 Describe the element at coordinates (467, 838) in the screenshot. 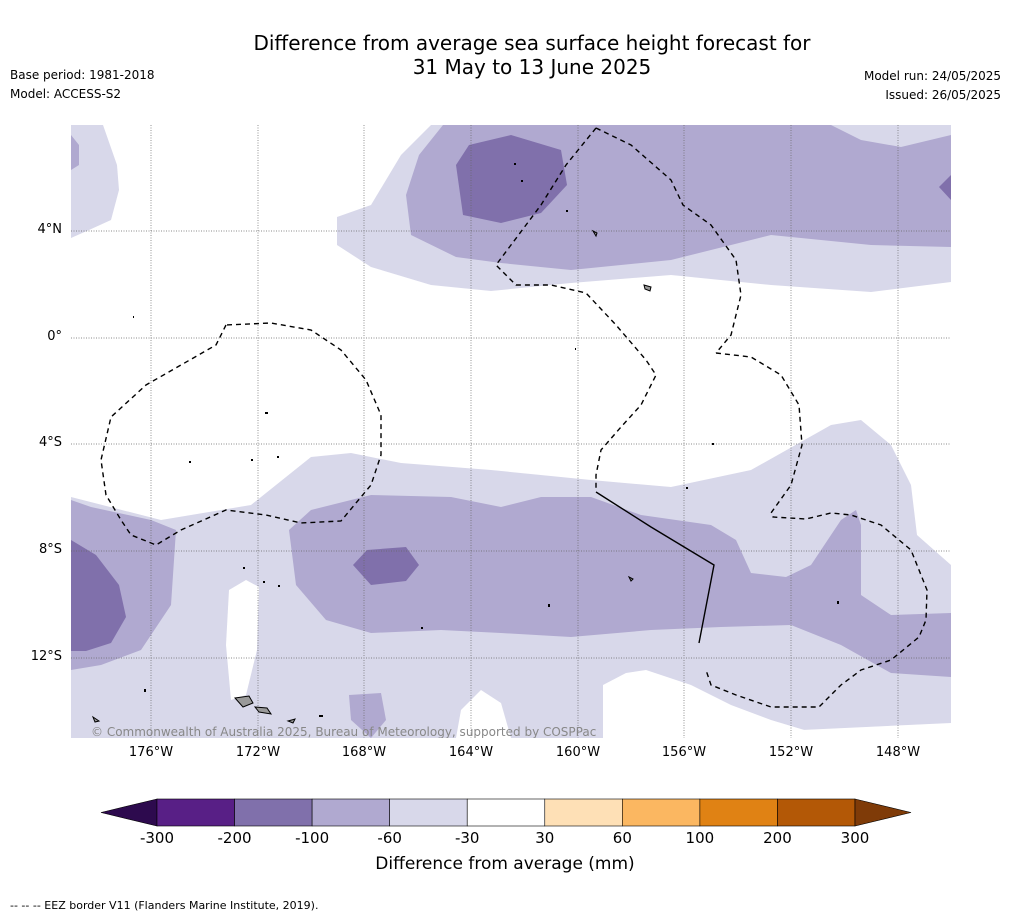

I see `colorbar-label-4: -30` at that location.